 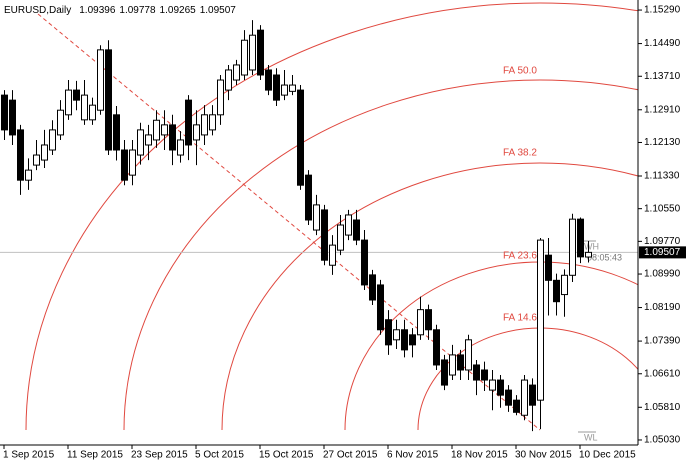 What do you see at coordinates (662, 440) in the screenshot?
I see `y-tick-label: 1.05030` at bounding box center [662, 440].